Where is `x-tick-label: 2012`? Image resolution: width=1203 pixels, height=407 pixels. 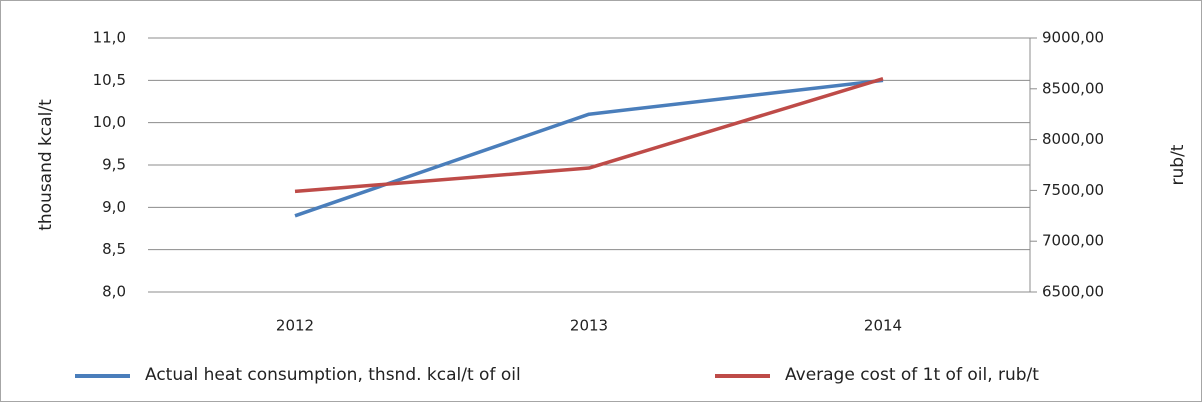 x-tick-label: 2012 is located at coordinates (295, 326).